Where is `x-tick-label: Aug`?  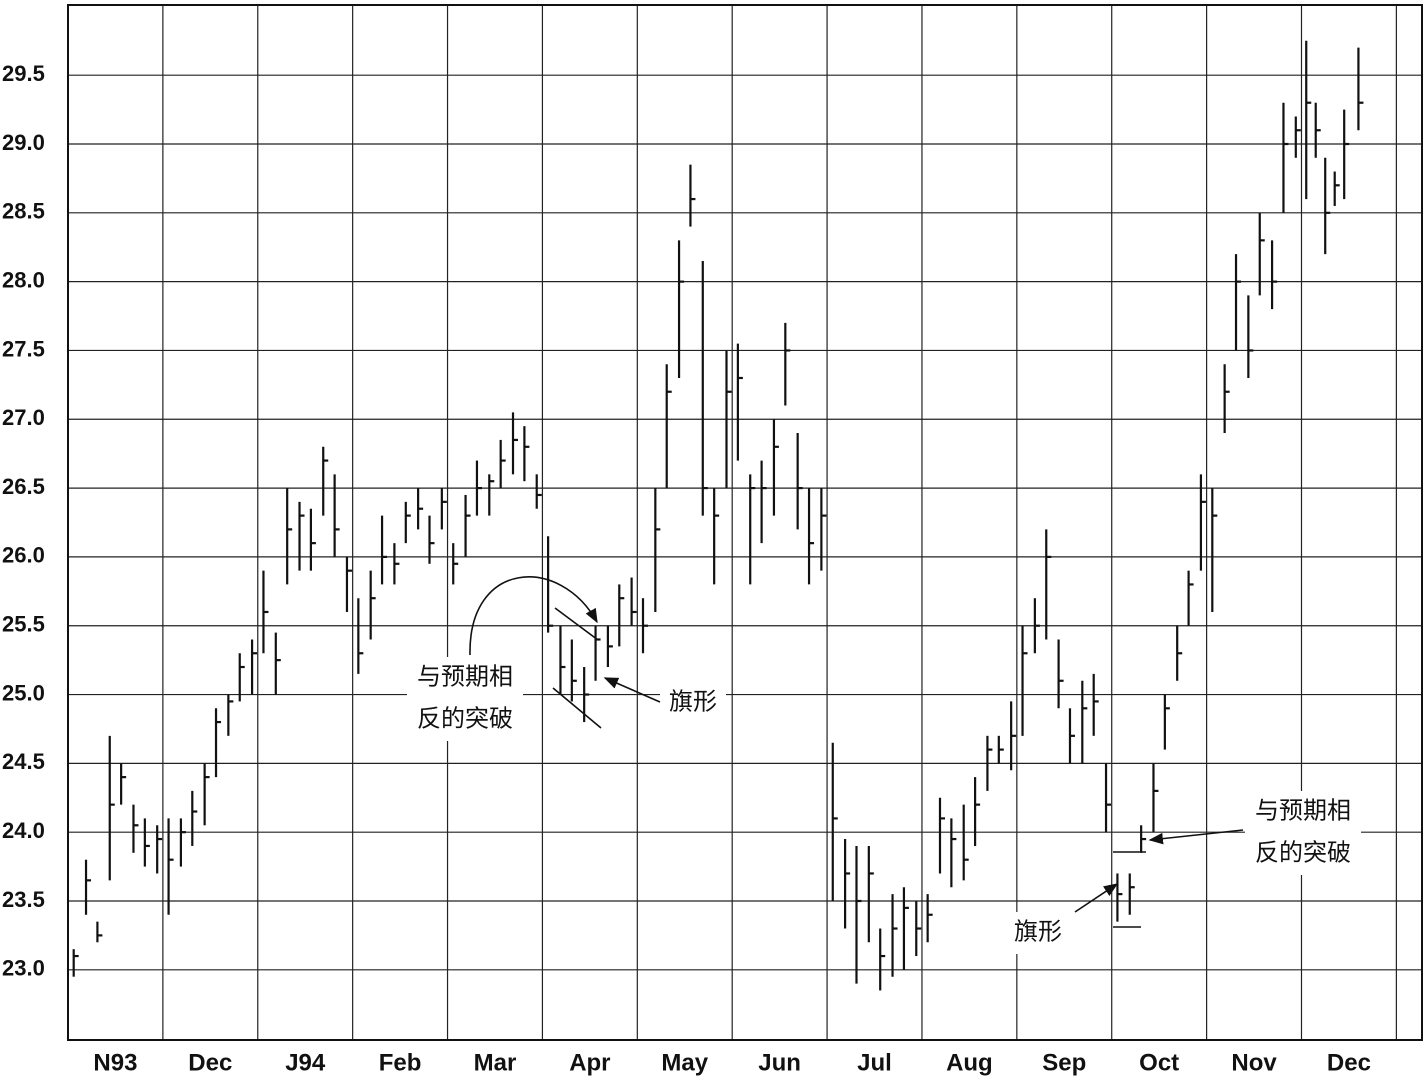
x-tick-label: Aug is located at coordinates (969, 1062).